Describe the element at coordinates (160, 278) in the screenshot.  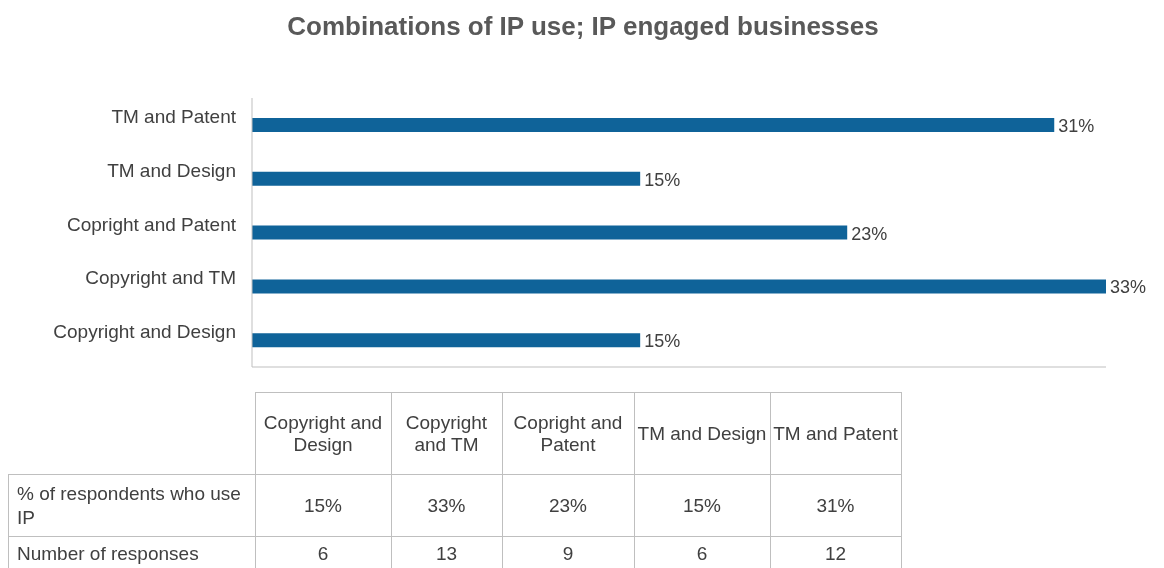
I see `y-tick-label: Copyright and TM` at that location.